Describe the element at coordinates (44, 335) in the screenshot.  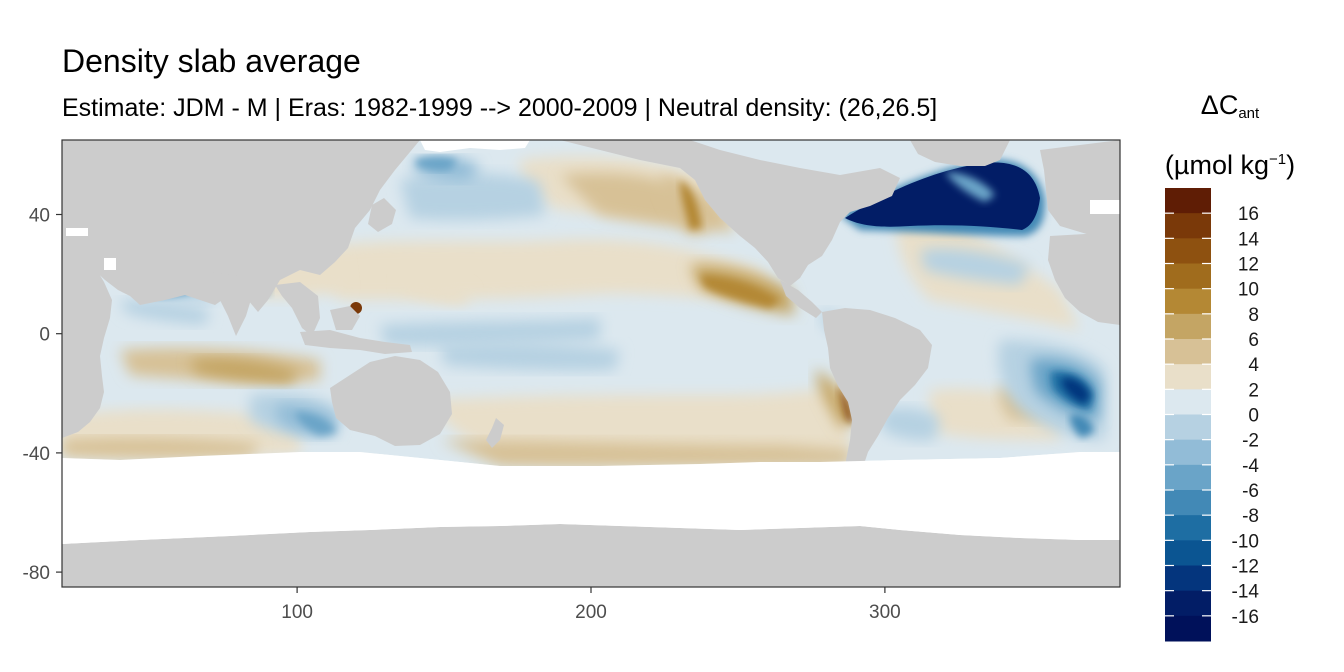
I see `y-tick-label: 0` at that location.